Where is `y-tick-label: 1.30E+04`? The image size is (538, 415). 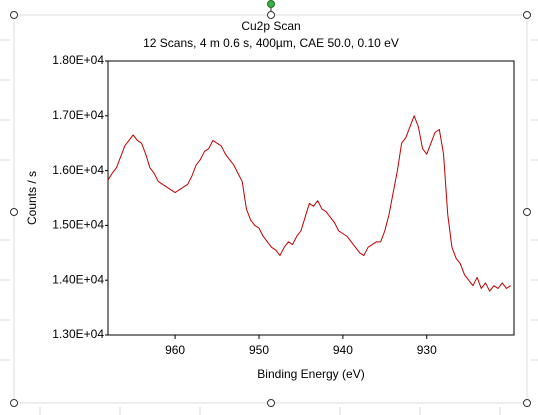 y-tick-label: 1.30E+04 is located at coordinates (78, 334).